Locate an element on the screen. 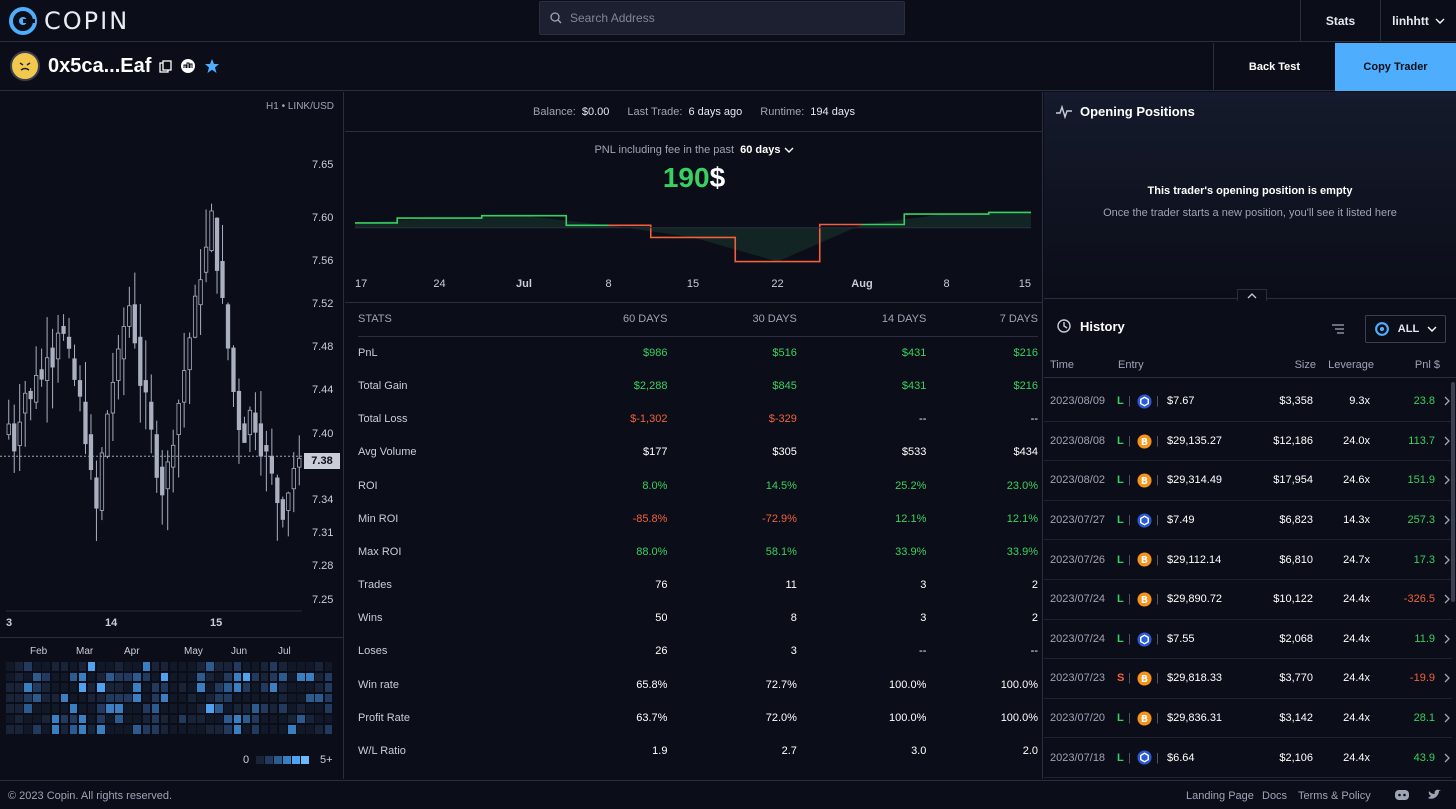 The width and height of the screenshot is (1456, 809). search-box is located at coordinates (722, 18).